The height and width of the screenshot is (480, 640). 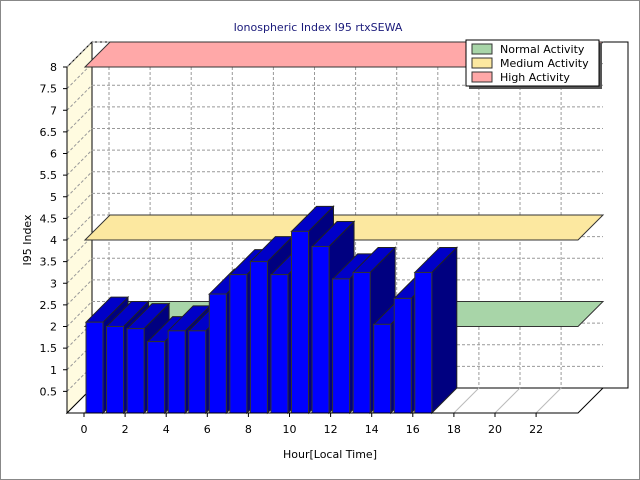 What do you see at coordinates (544, 63) in the screenshot?
I see `legend-item: Medium Activity` at bounding box center [544, 63].